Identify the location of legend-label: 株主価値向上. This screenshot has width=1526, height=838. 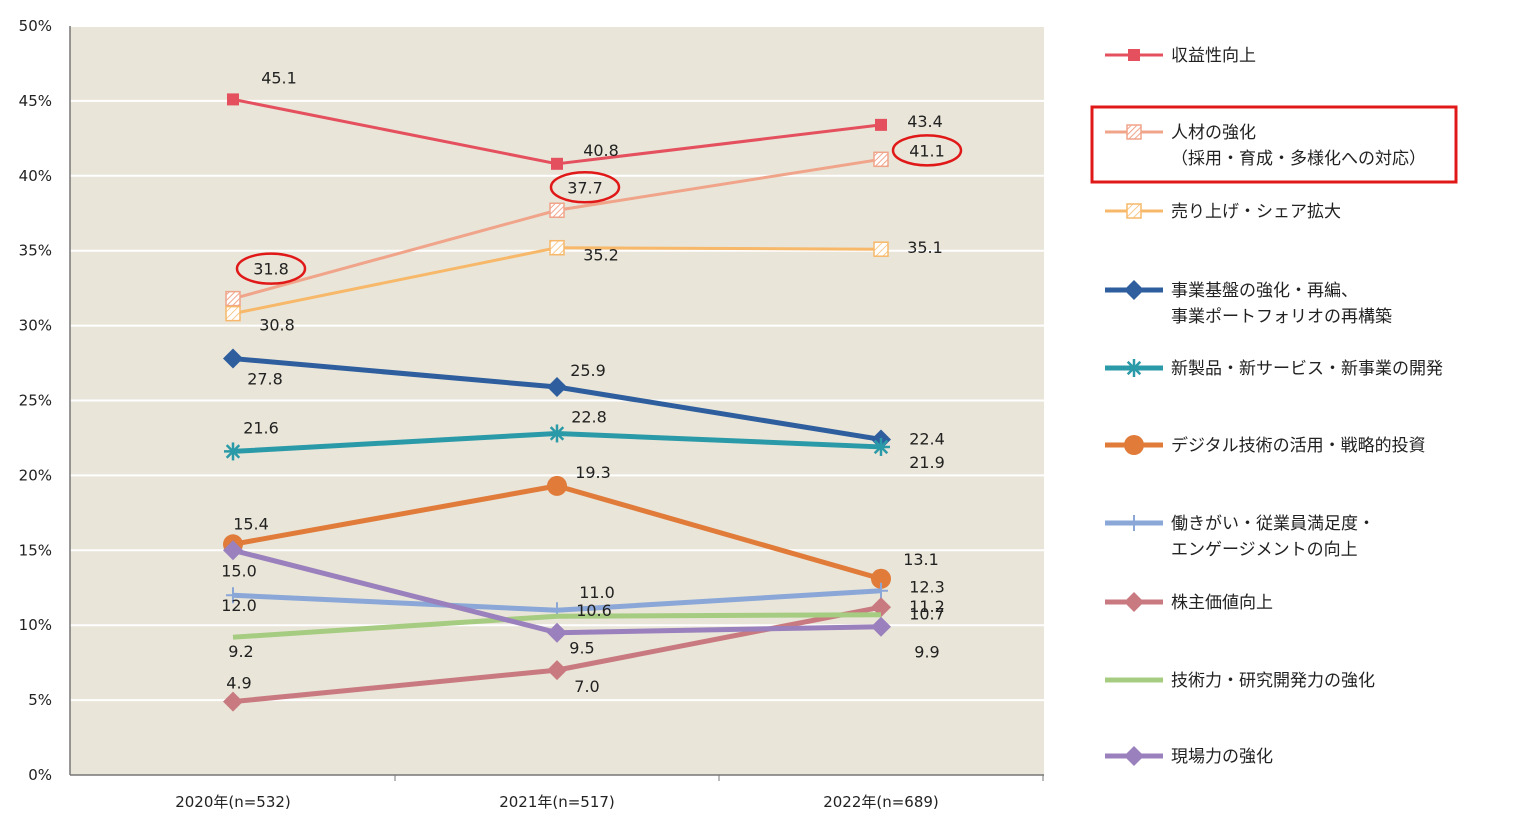
(1222, 603).